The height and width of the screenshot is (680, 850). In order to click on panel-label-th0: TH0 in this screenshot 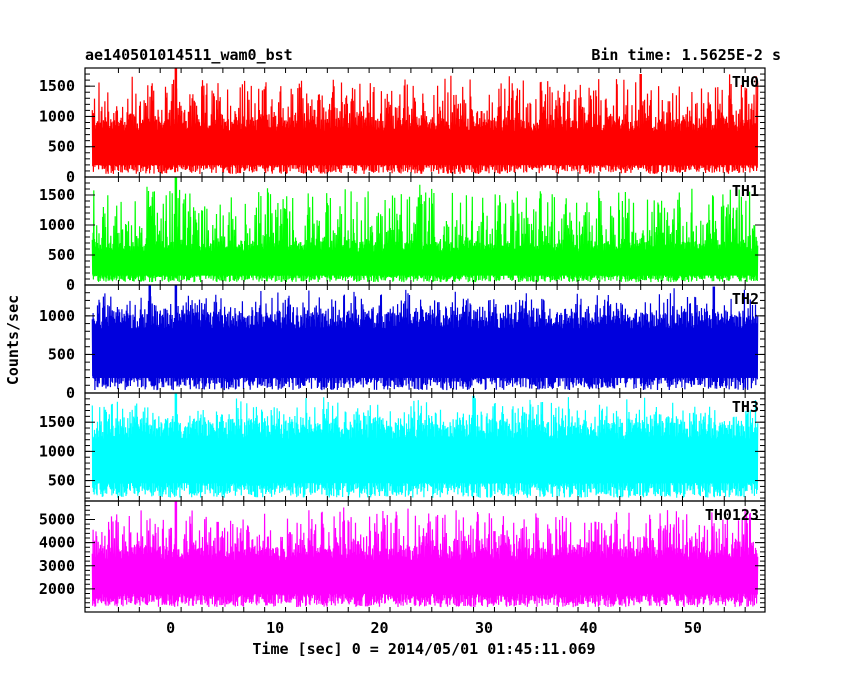, I will do `click(745, 82)`.